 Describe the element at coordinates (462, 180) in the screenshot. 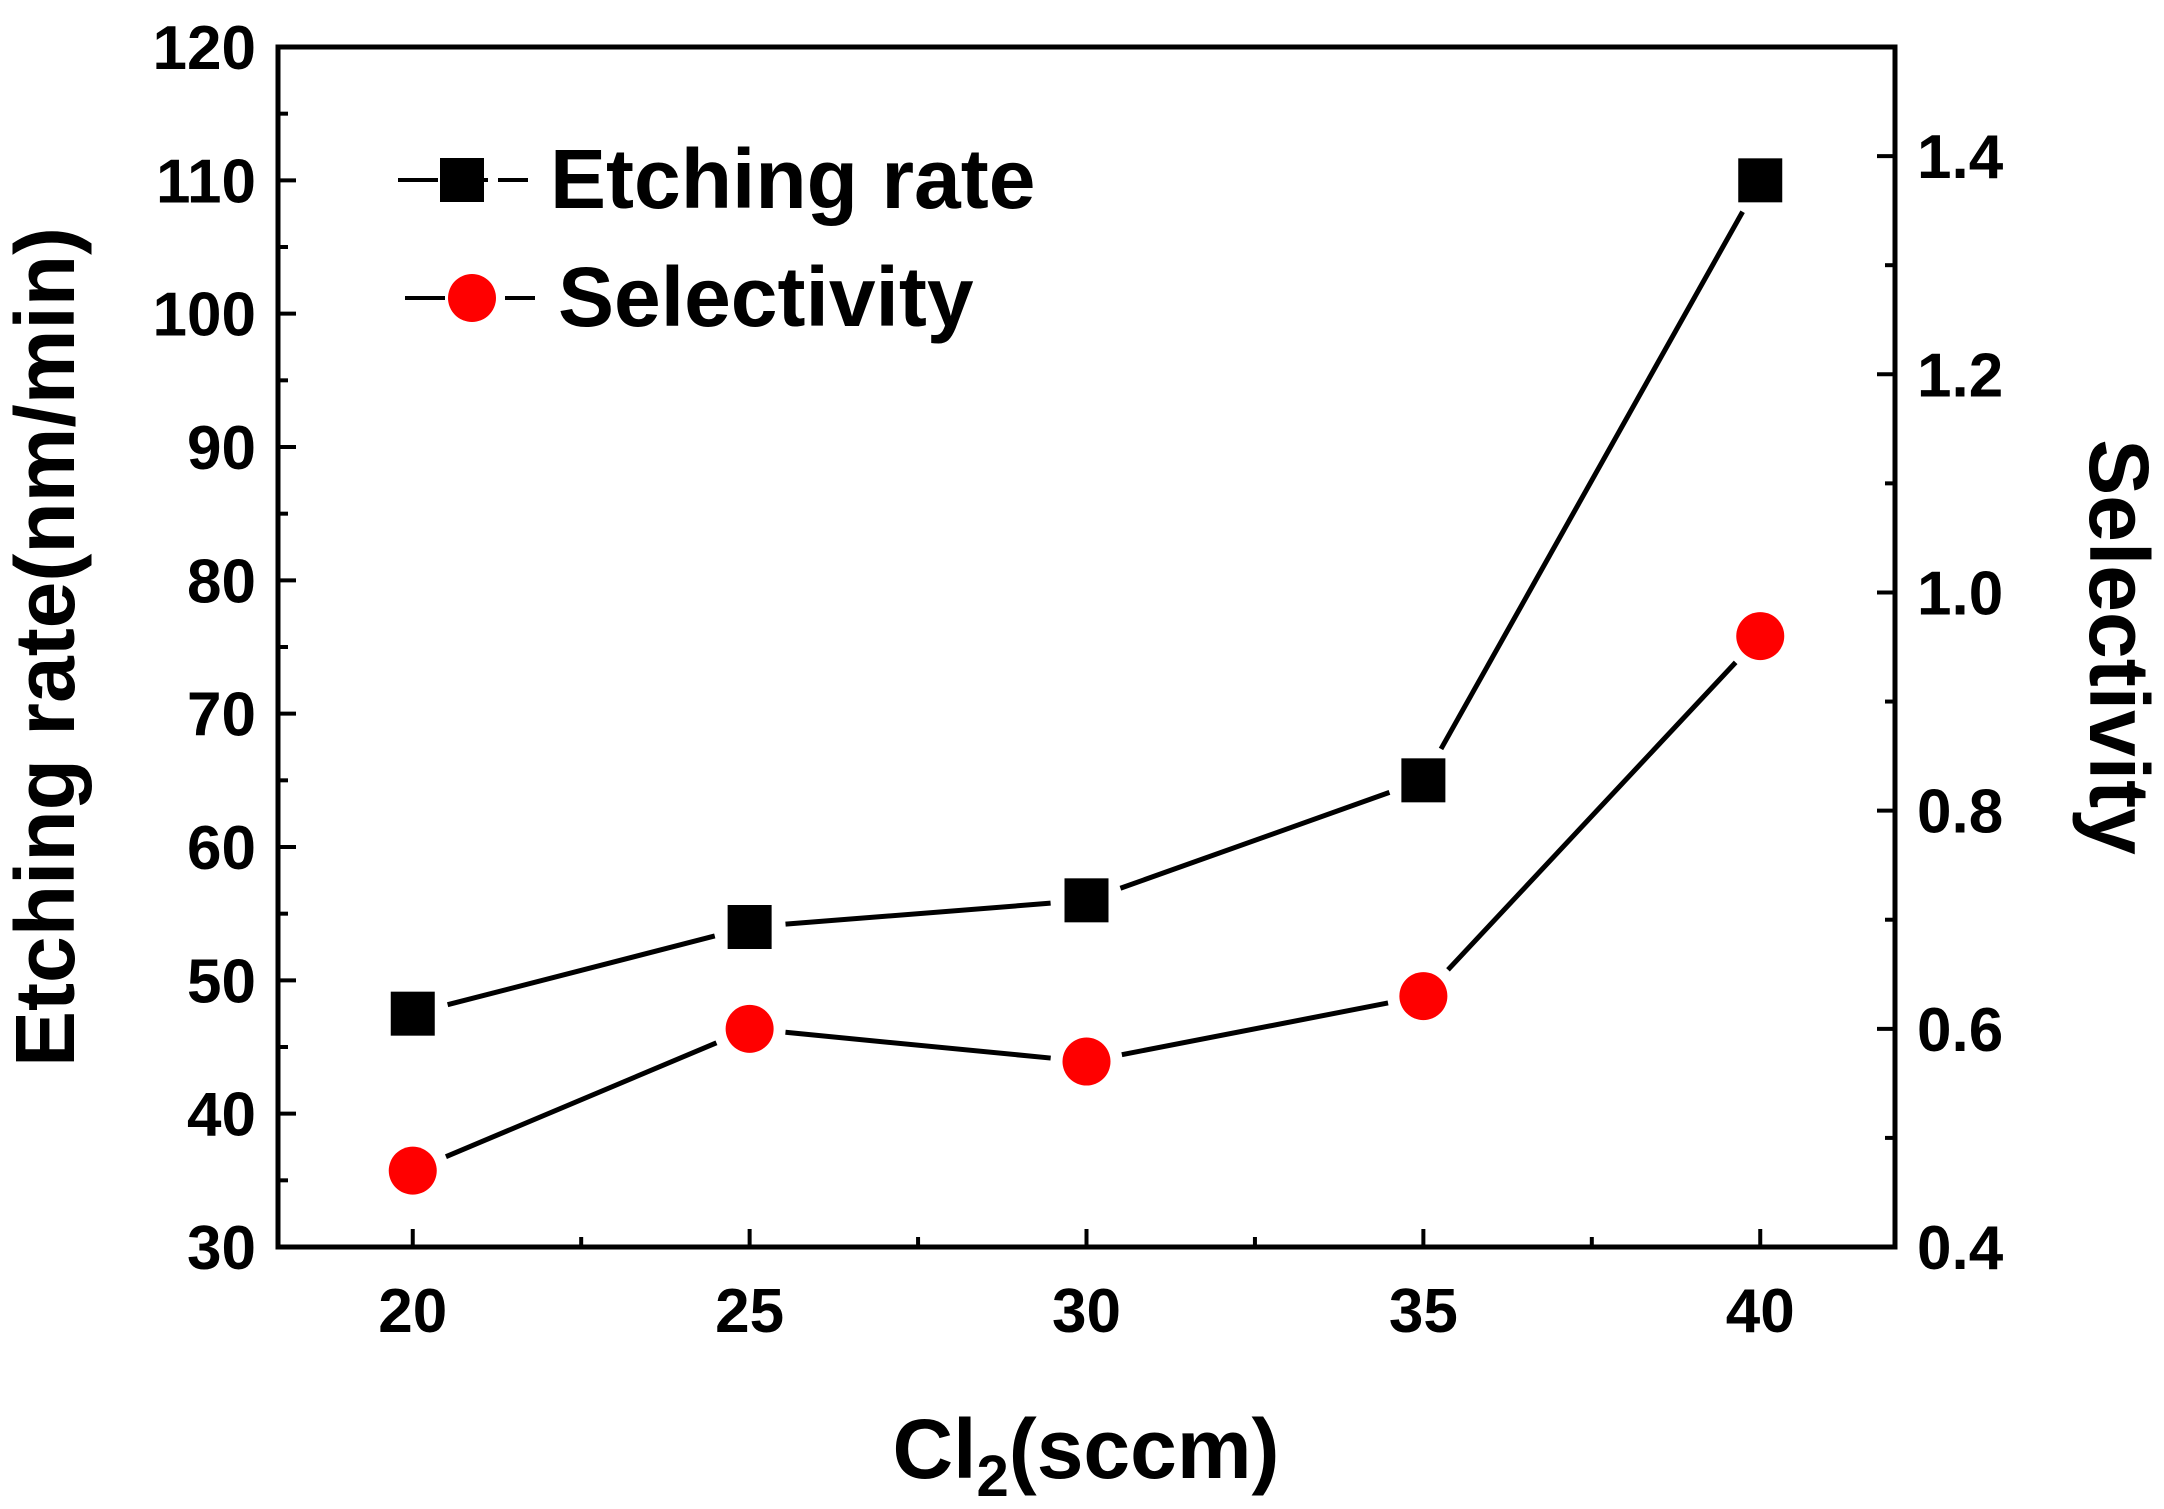

I see `legend-marker-etching-rate` at that location.